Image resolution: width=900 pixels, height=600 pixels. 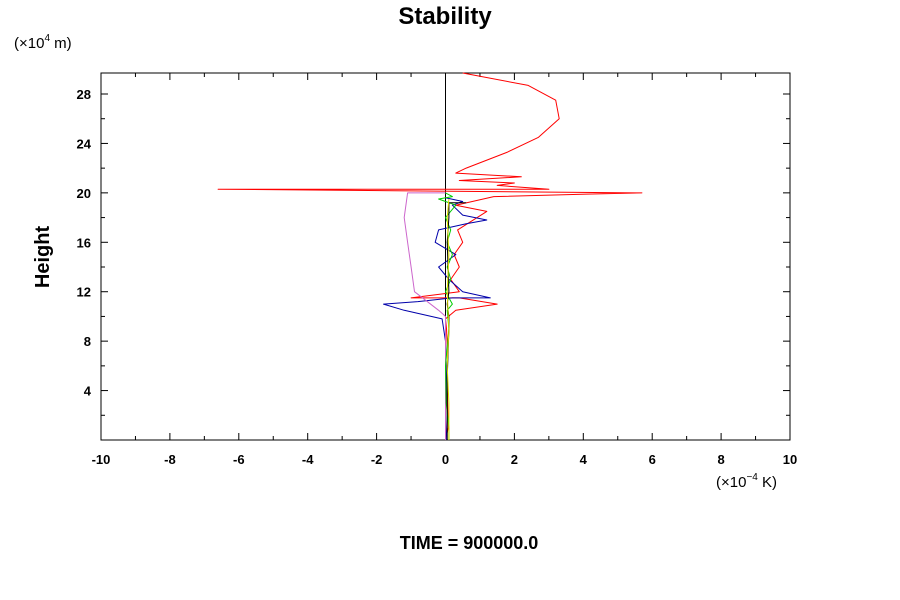 I want to click on x-tick-label: 0, so click(x=445, y=459).